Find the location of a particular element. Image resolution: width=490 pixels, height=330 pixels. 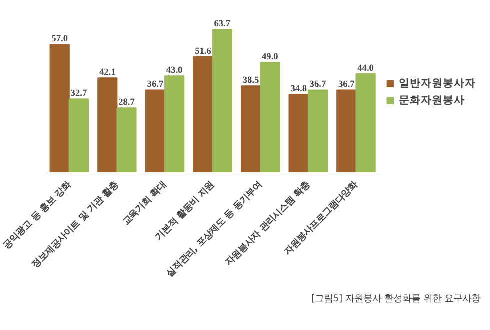

data-label: 28.7 is located at coordinates (127, 103).